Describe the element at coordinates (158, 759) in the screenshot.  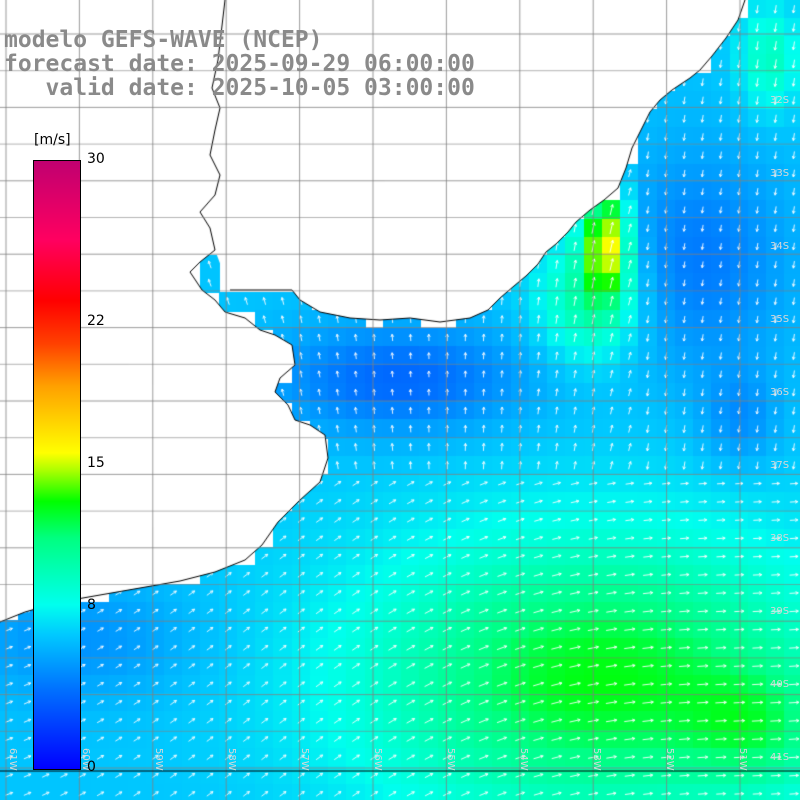
I see `longitude-label: 59W` at that location.